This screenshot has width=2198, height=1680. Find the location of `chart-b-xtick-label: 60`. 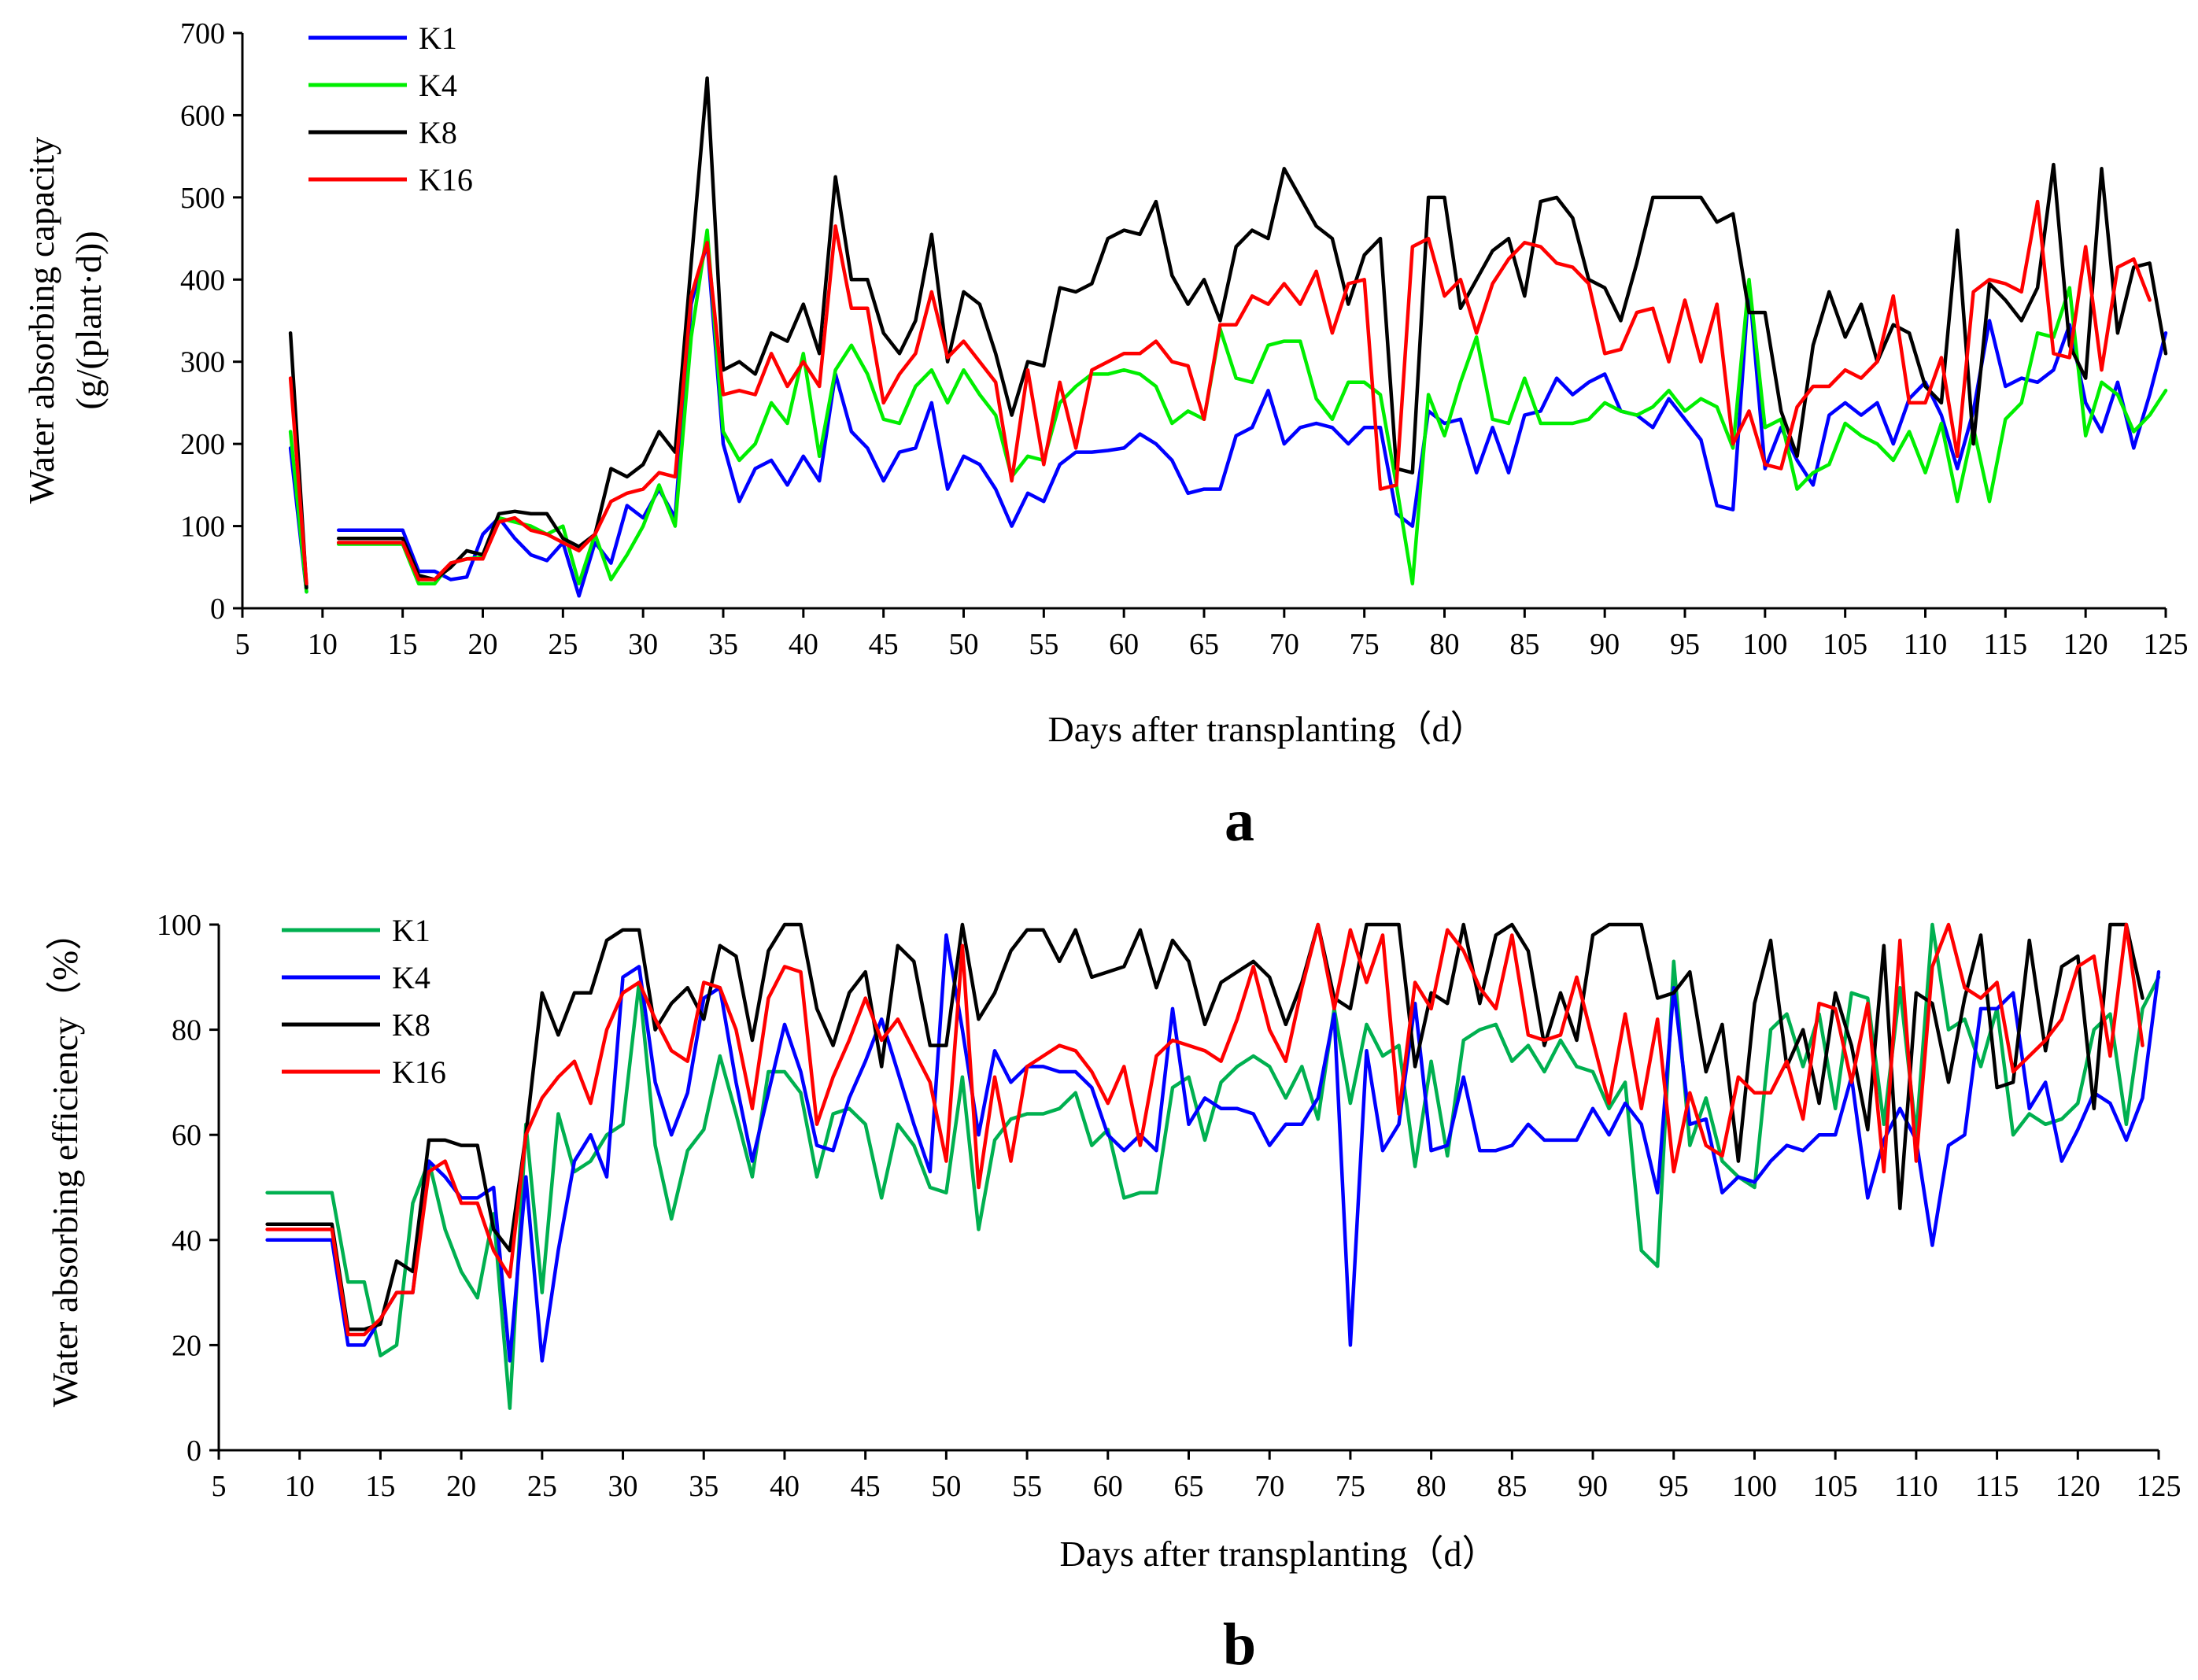

chart-b-xtick-label: 60 is located at coordinates (1108, 1486).